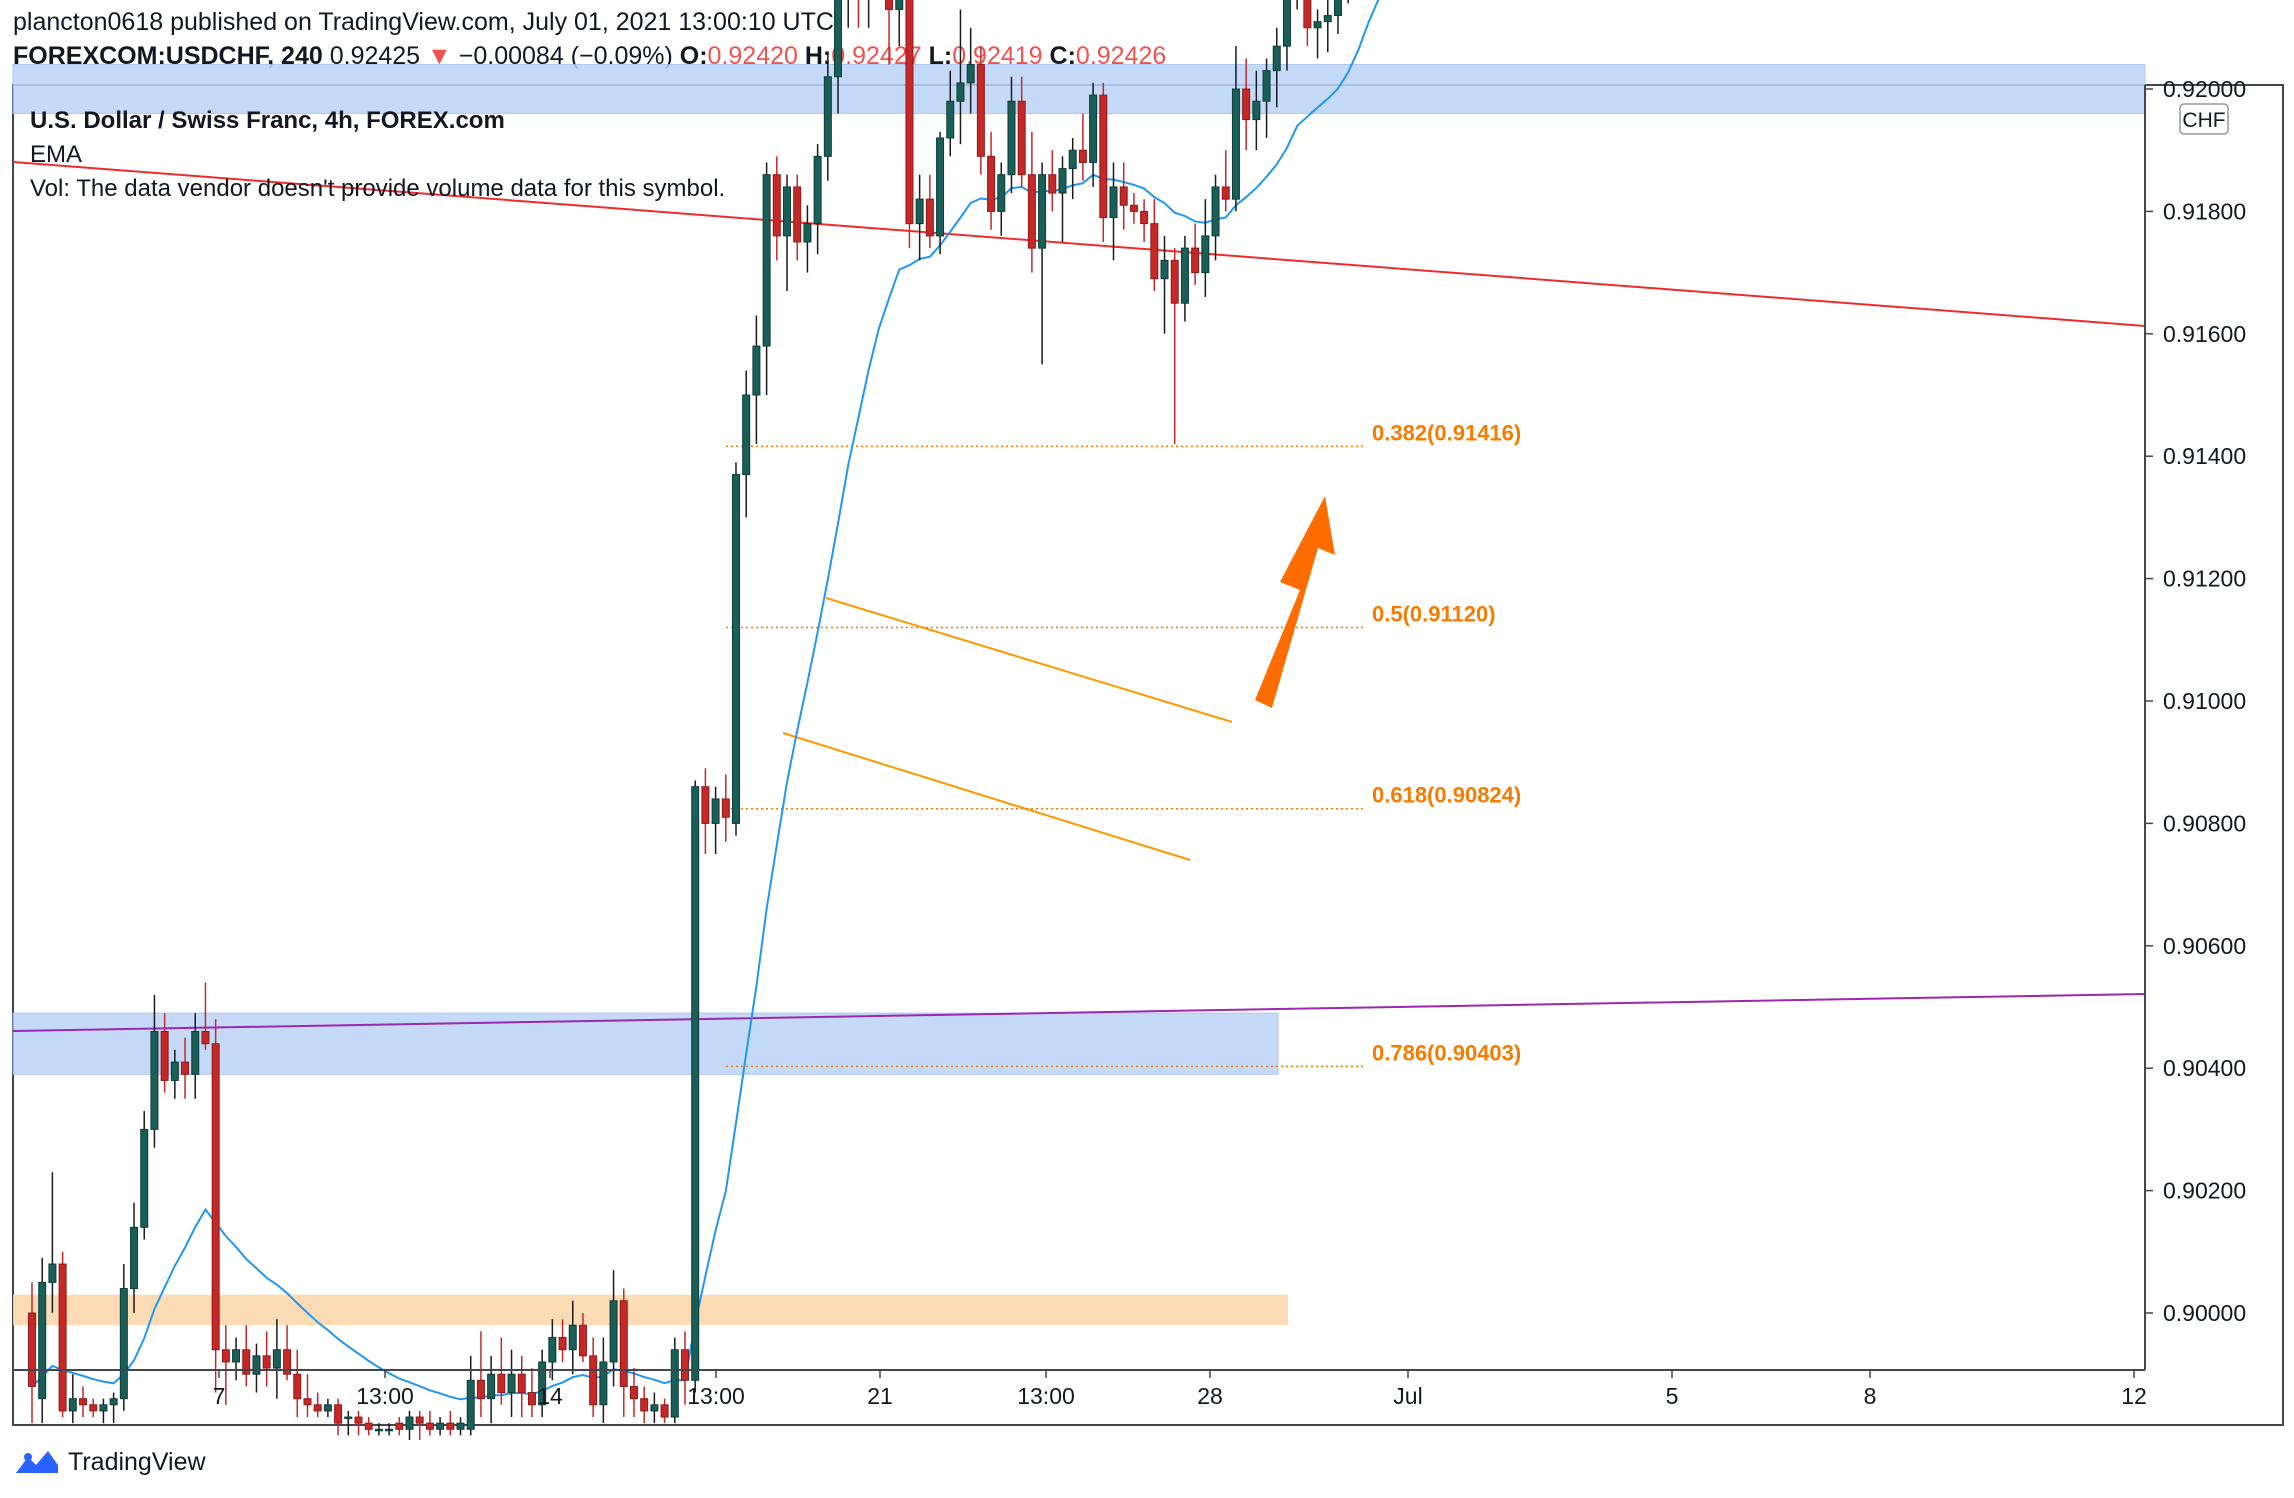 The height and width of the screenshot is (1498, 2294). What do you see at coordinates (550, 1396) in the screenshot?
I see `x-tick-label: 14` at bounding box center [550, 1396].